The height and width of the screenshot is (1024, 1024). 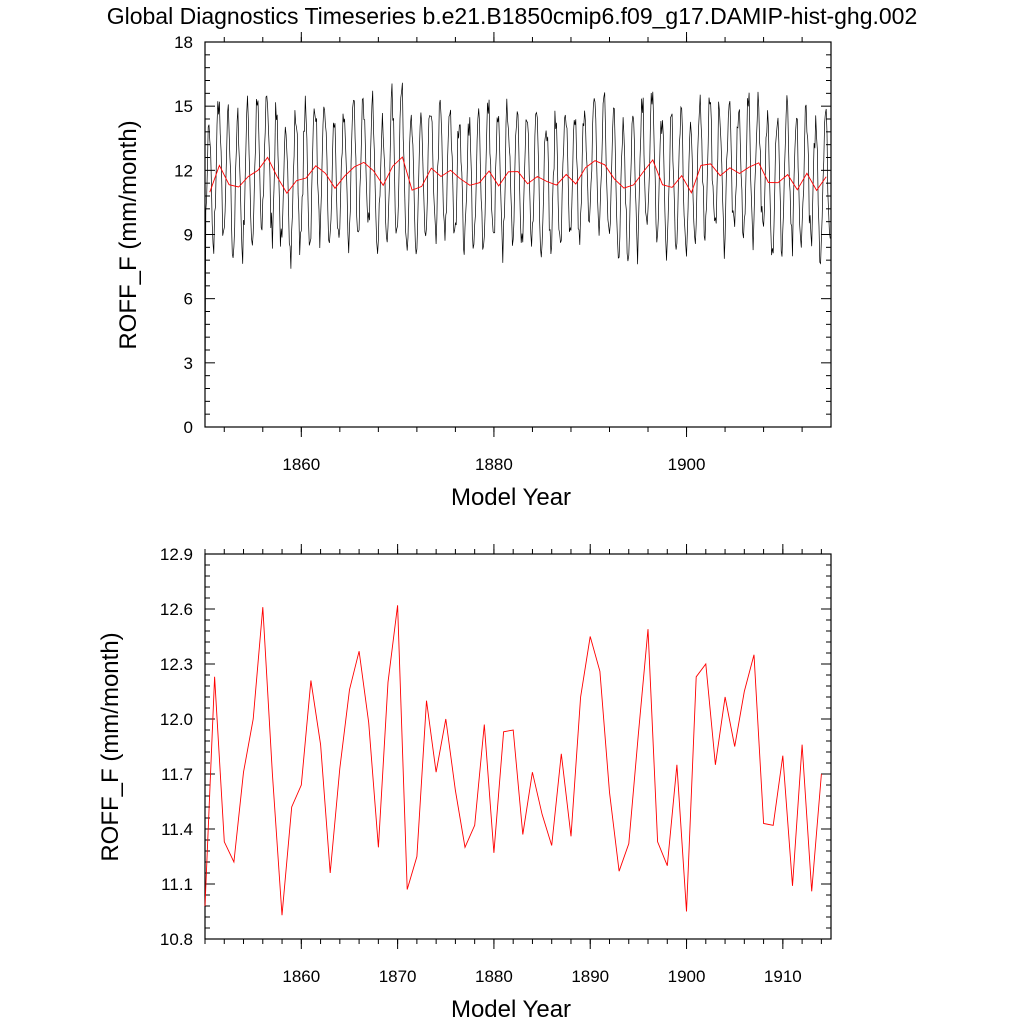 What do you see at coordinates (494, 464) in the screenshot?
I see `top-x-tick-label: 1880` at bounding box center [494, 464].